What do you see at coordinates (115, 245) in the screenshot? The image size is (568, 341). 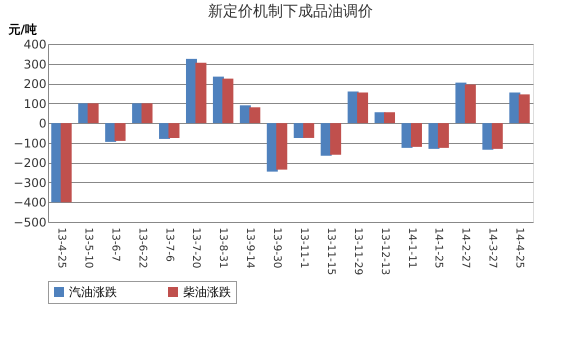 I see `x-tick-label: 13-6-7` at bounding box center [115, 245].